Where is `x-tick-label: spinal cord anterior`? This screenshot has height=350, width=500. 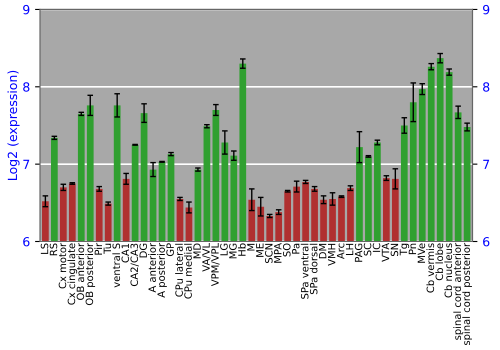 x-tick-label: spinal cord anterior is located at coordinates (458, 291).